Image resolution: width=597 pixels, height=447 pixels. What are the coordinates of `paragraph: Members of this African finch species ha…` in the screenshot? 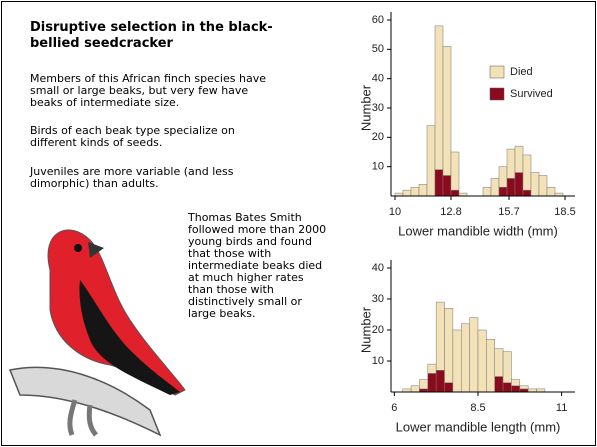 It's located at (148, 90).